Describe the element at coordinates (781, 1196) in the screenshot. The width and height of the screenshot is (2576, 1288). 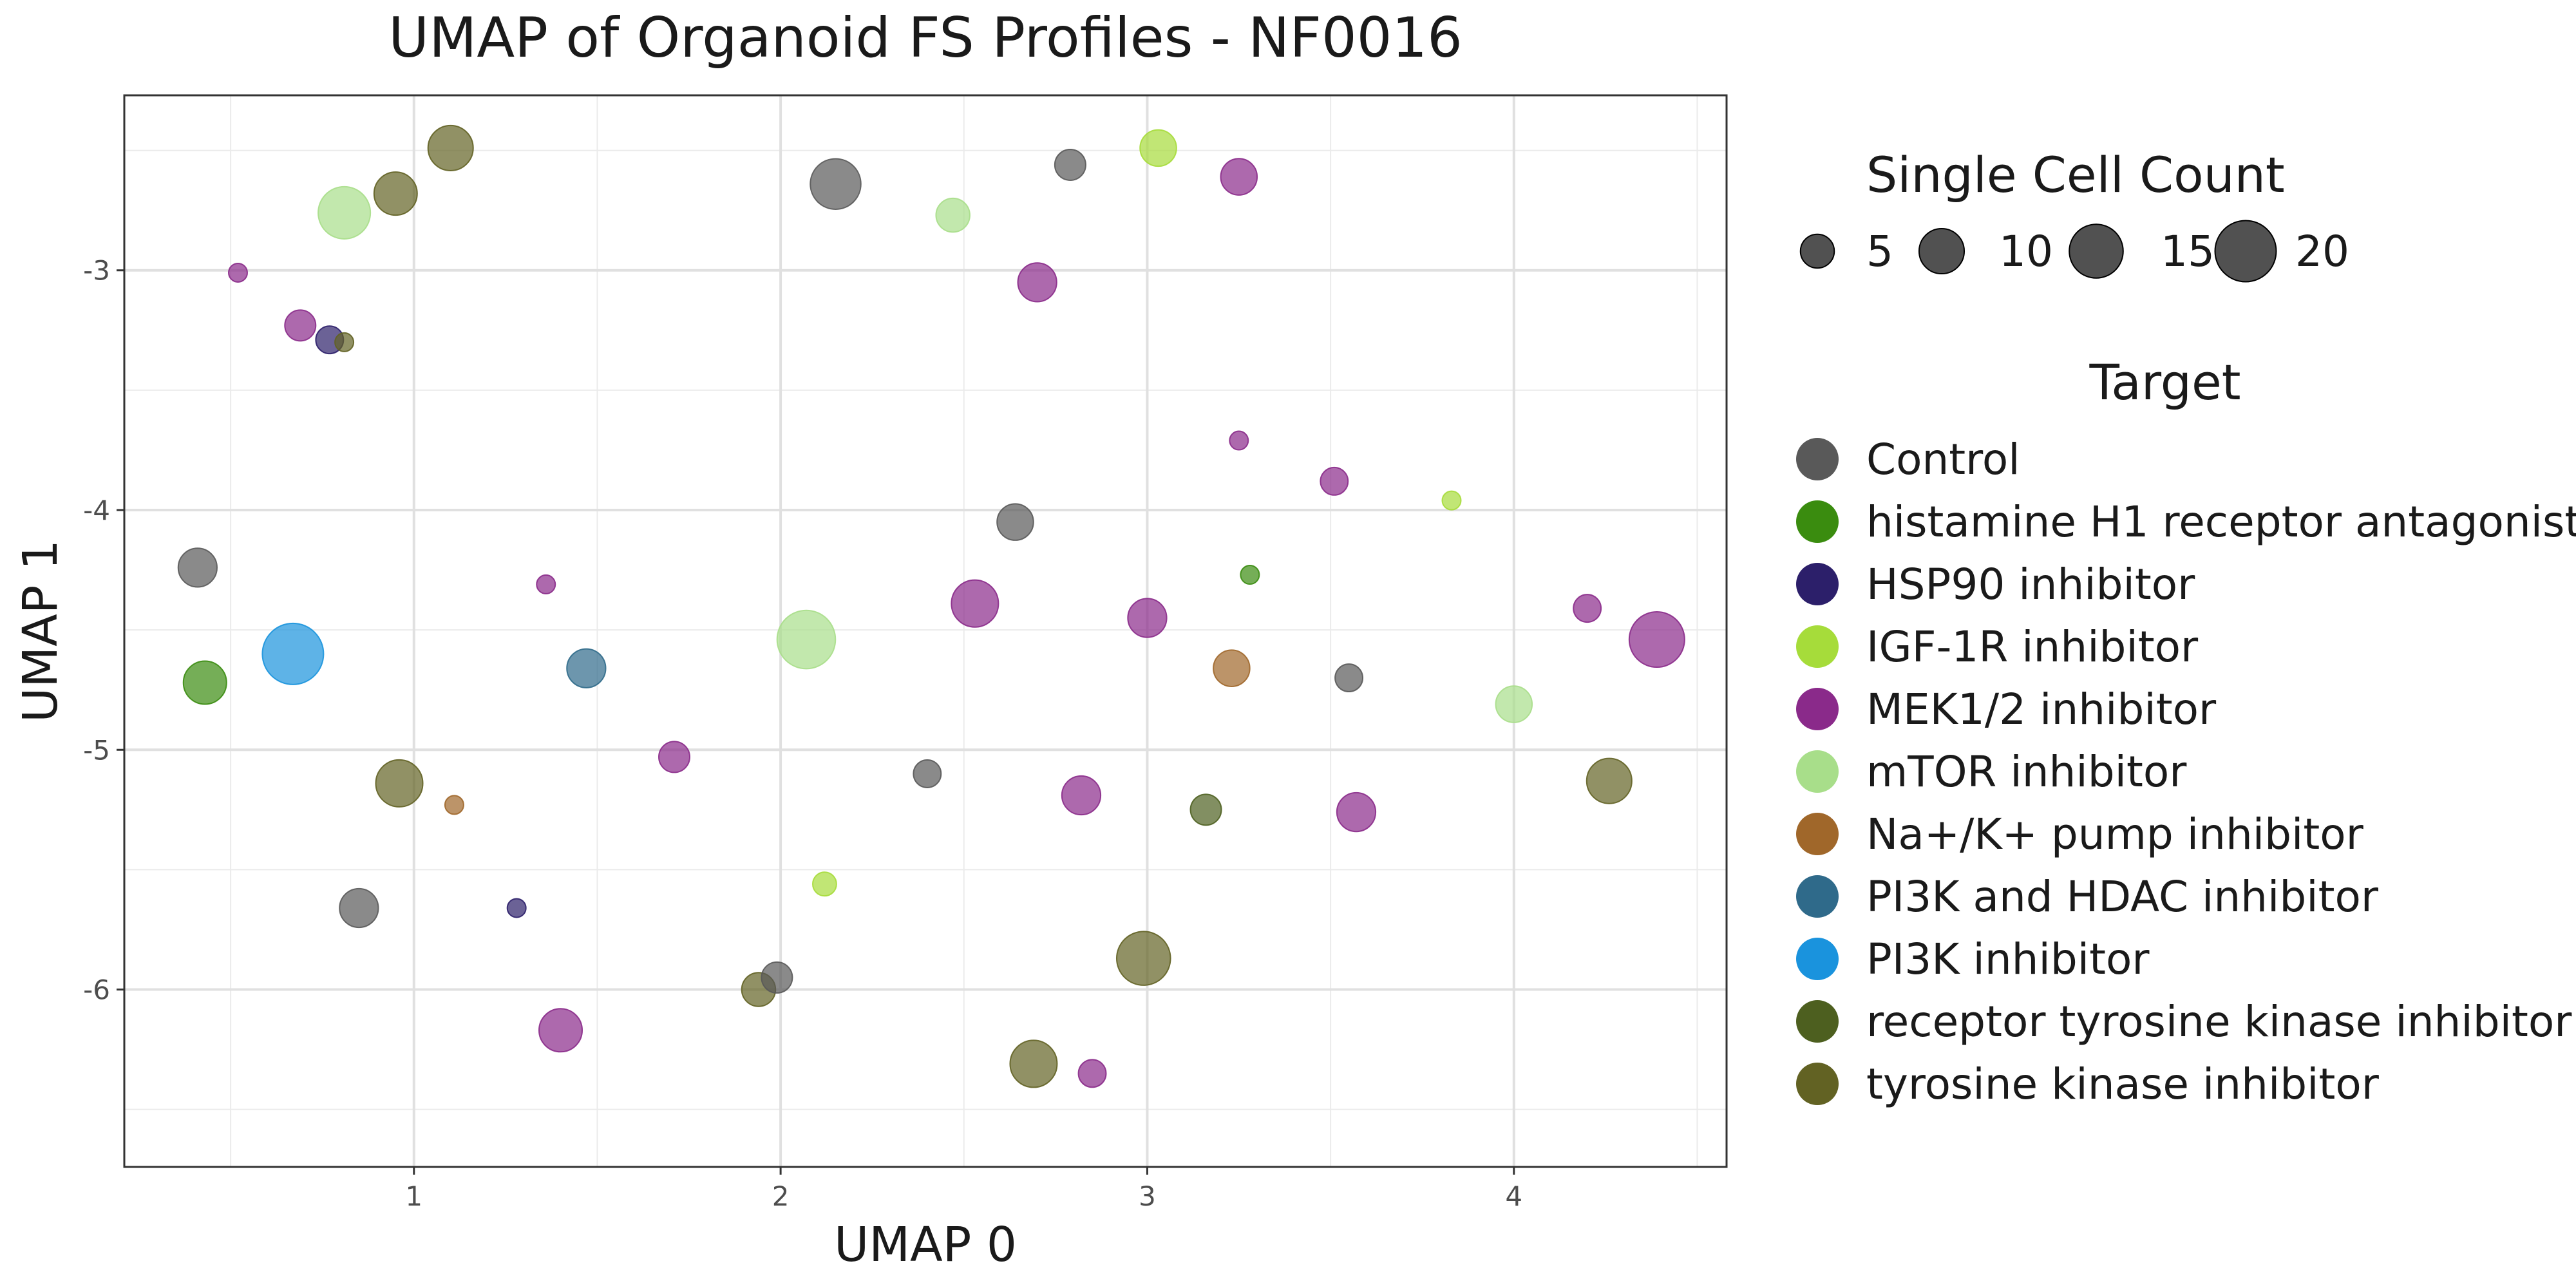
I see `x-tick-label: 2` at that location.